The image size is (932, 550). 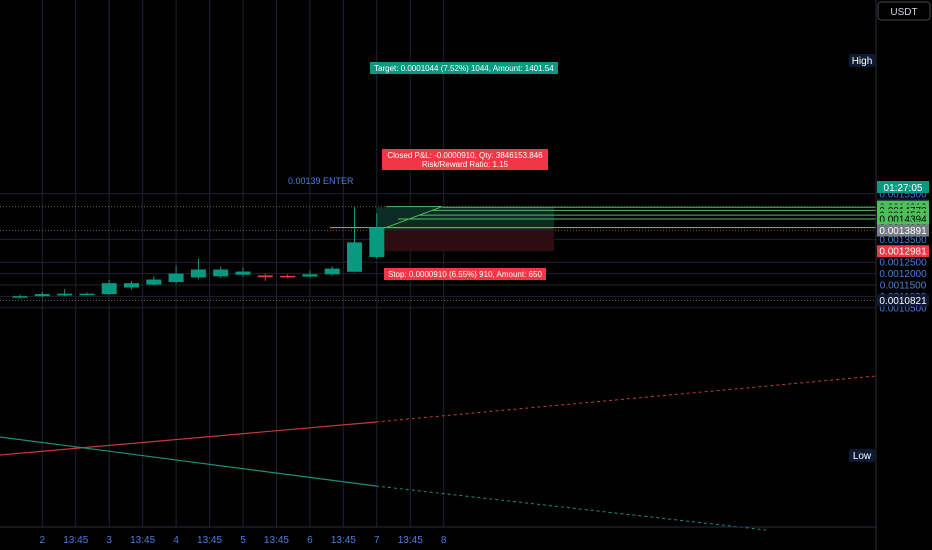 What do you see at coordinates (310, 540) in the screenshot?
I see `x-tick-label: 6` at bounding box center [310, 540].